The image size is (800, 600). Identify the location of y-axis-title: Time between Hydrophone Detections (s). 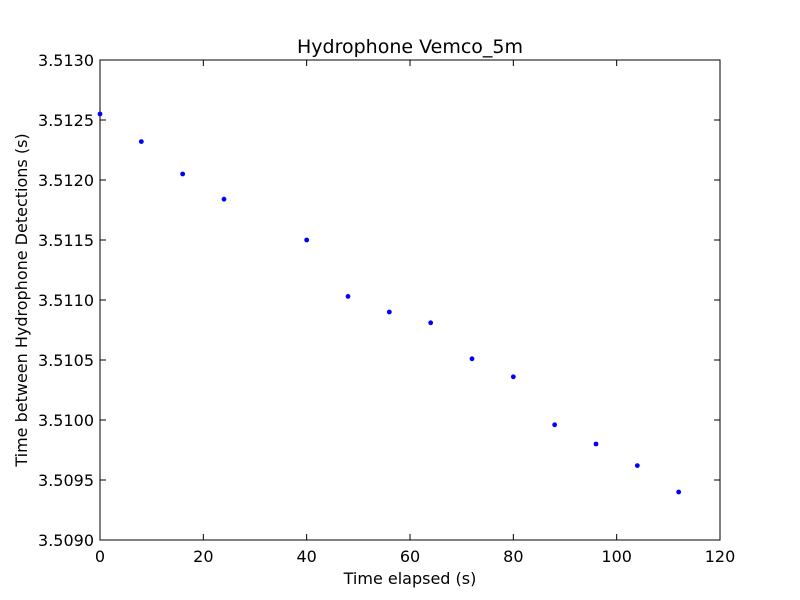
(21, 300).